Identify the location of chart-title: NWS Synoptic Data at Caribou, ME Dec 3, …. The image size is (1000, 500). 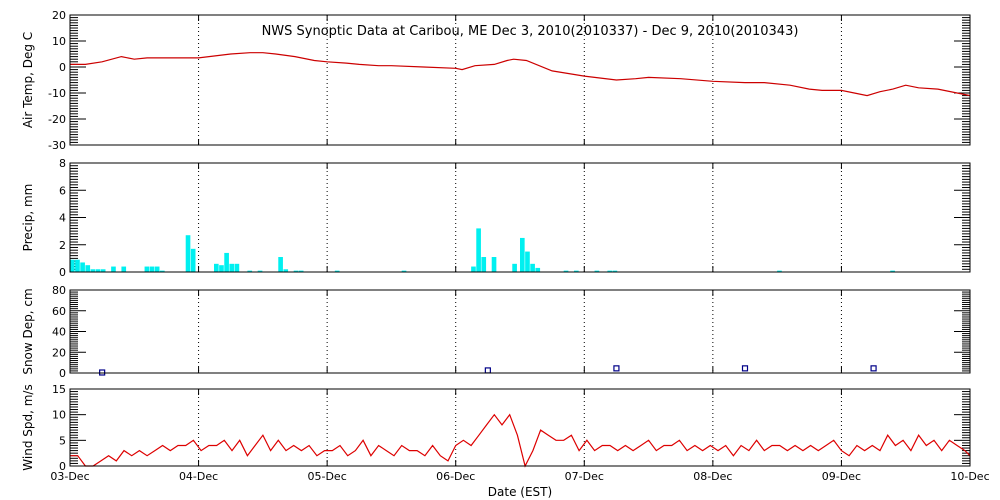
(530, 31).